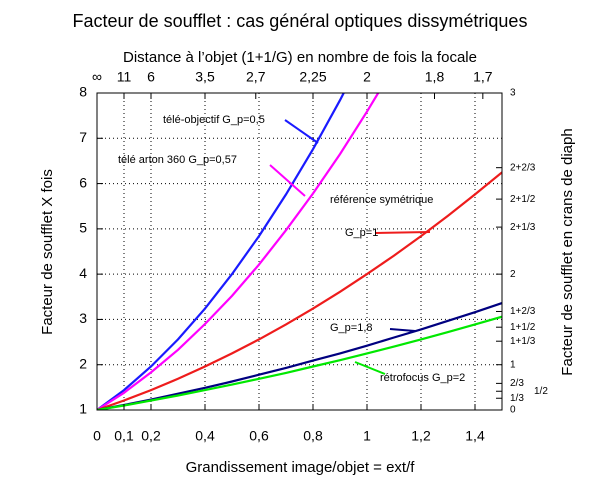  Describe the element at coordinates (523, 199) in the screenshot. I see `y2-tick-label: 2+1/2` at that location.